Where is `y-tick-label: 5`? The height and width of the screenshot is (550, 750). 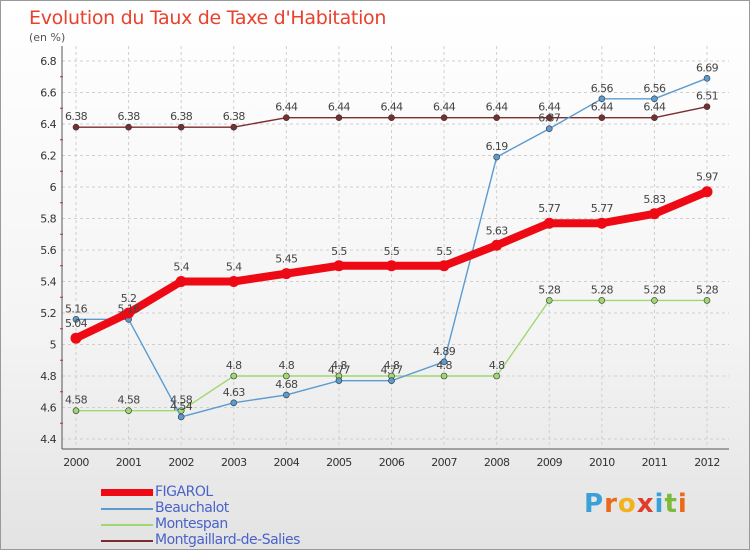
y-tick-label: 5 is located at coordinates (53, 345).